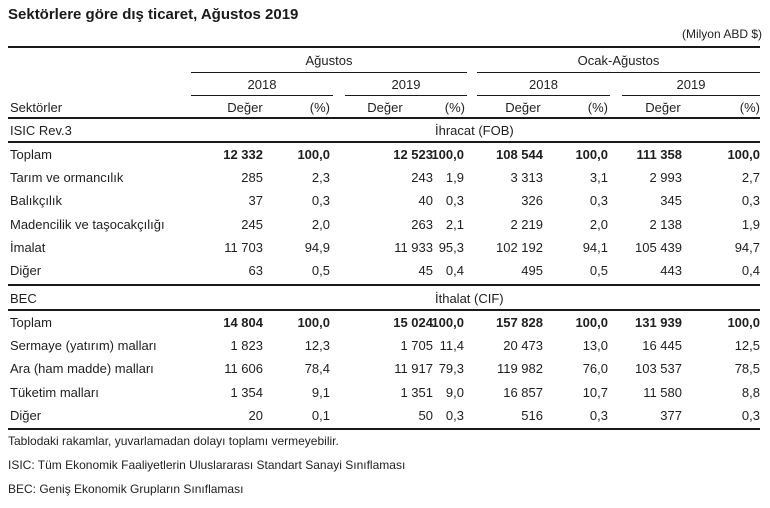 This screenshot has height=508, width=770. What do you see at coordinates (451, 346) in the screenshot?
I see `cell-aug-2019-pct: 11,4` at bounding box center [451, 346].